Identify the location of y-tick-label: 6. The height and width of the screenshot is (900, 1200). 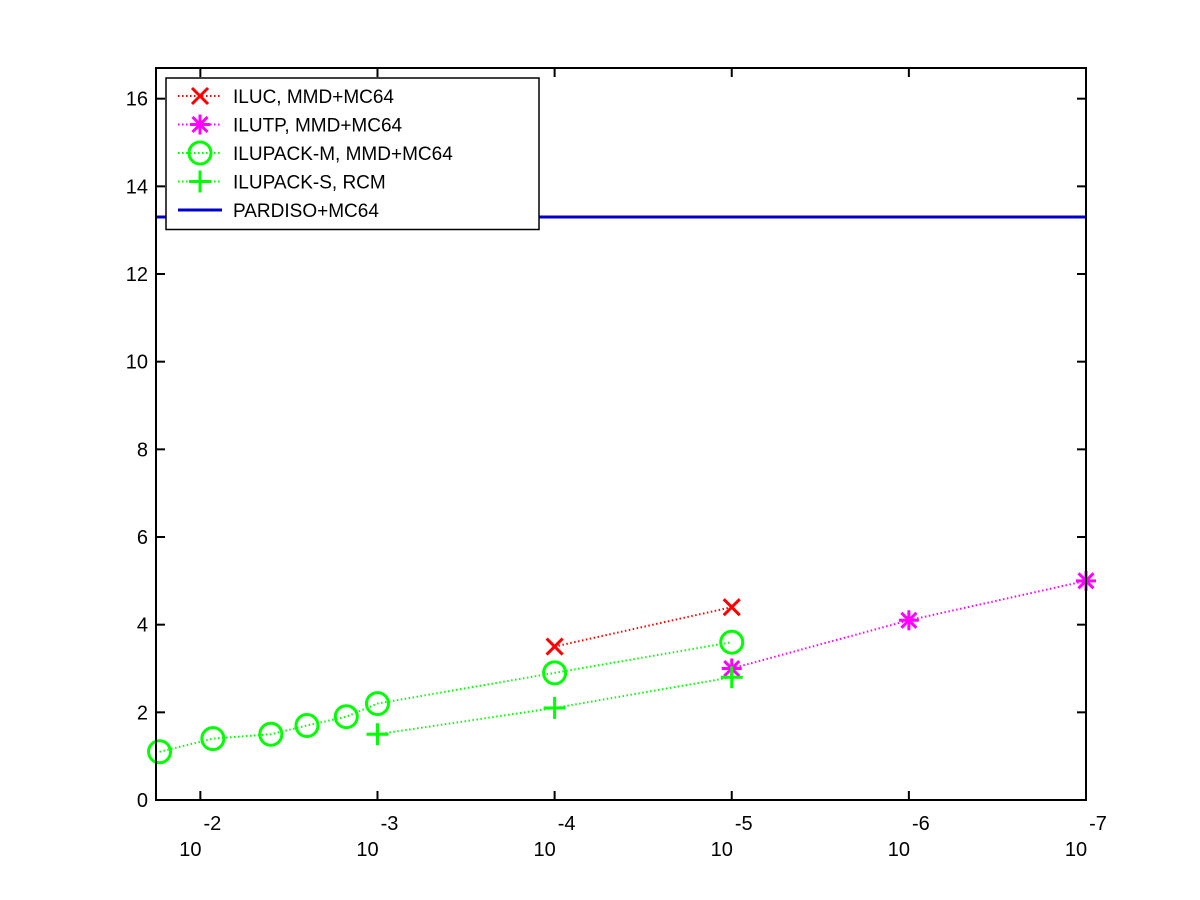
(142, 538).